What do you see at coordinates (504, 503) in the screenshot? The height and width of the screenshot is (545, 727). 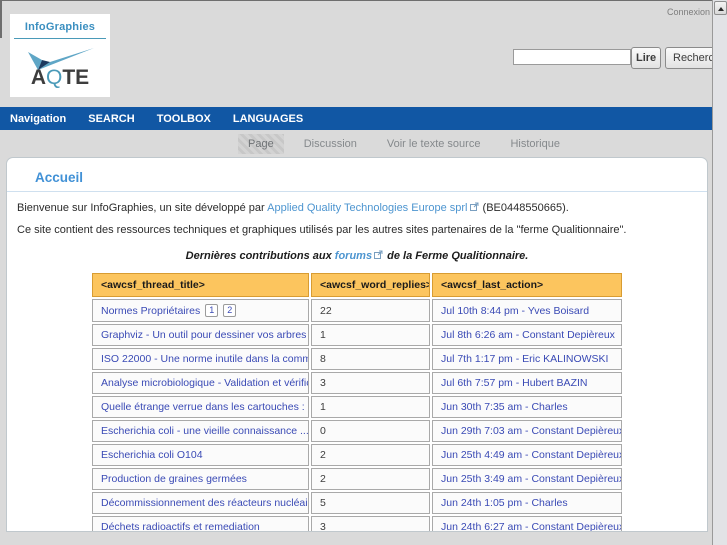 I see `last-action-link: Jun 24th 1:05 pm - Charles` at bounding box center [504, 503].